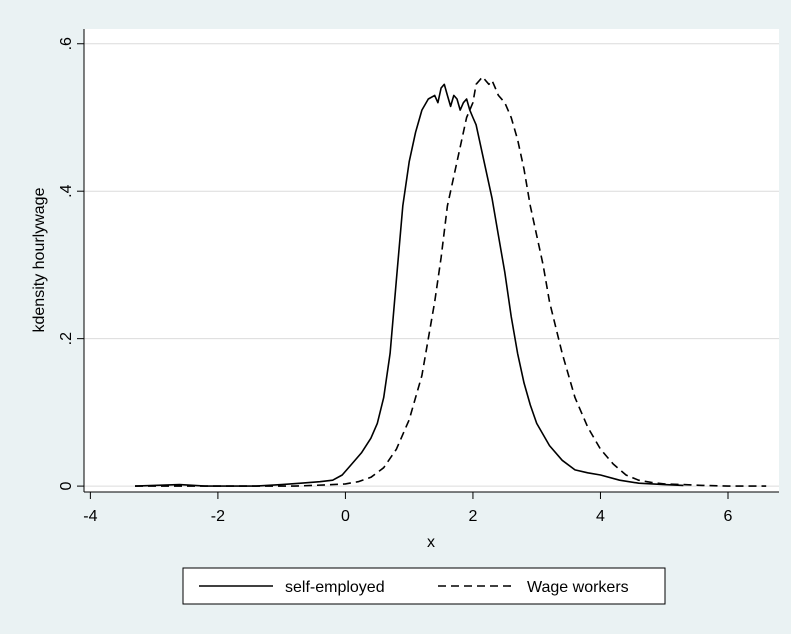 Image resolution: width=791 pixels, height=634 pixels. Describe the element at coordinates (578, 587) in the screenshot. I see `legend-label-wage-workers: Wage workers` at that location.